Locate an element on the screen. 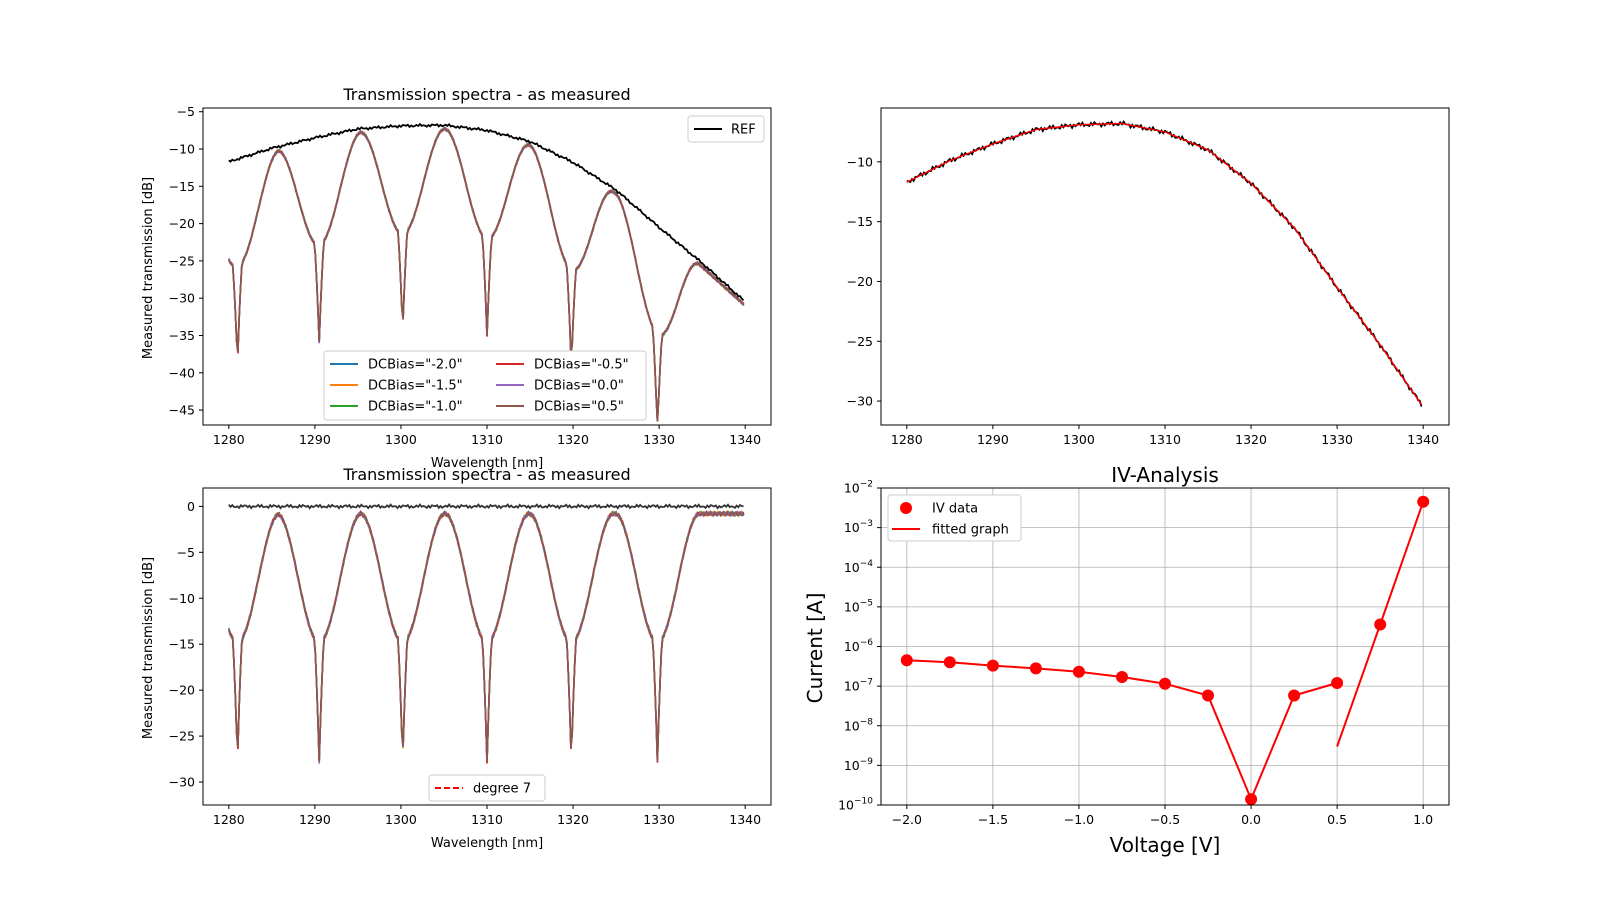 The height and width of the screenshot is (900, 1600). y-tick-label: 0 is located at coordinates (191, 506).